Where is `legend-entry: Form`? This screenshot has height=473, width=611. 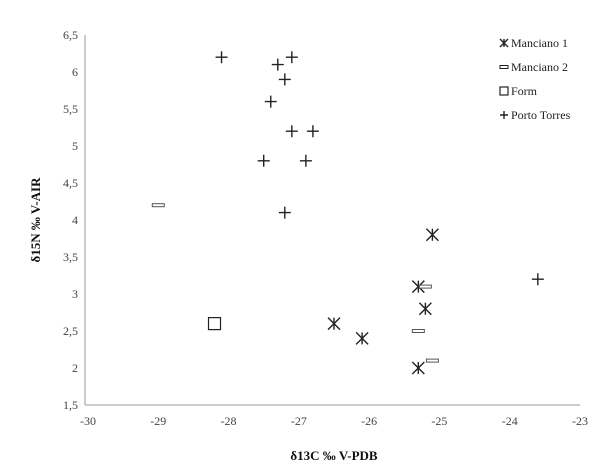
legend-entry: Form is located at coordinates (524, 91).